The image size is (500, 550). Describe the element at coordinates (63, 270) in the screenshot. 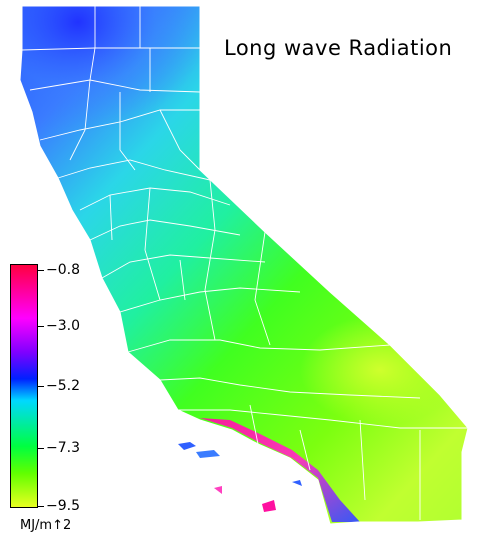

I see `legend-label-top: −0.8` at that location.